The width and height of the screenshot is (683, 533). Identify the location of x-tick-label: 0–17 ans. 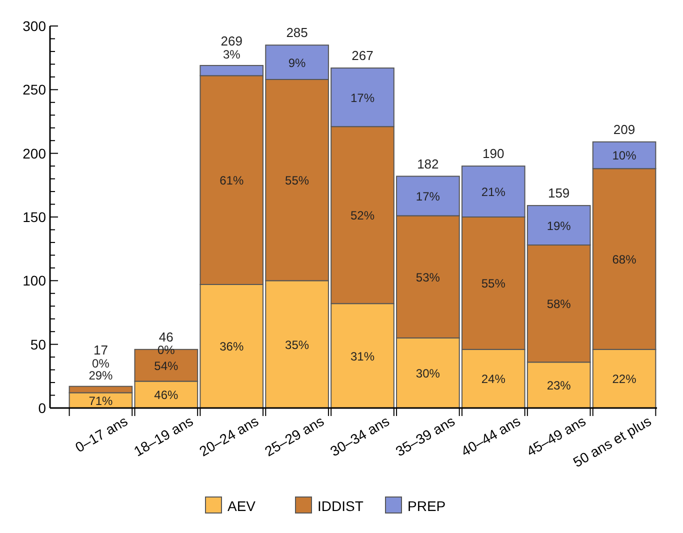
(101, 434).